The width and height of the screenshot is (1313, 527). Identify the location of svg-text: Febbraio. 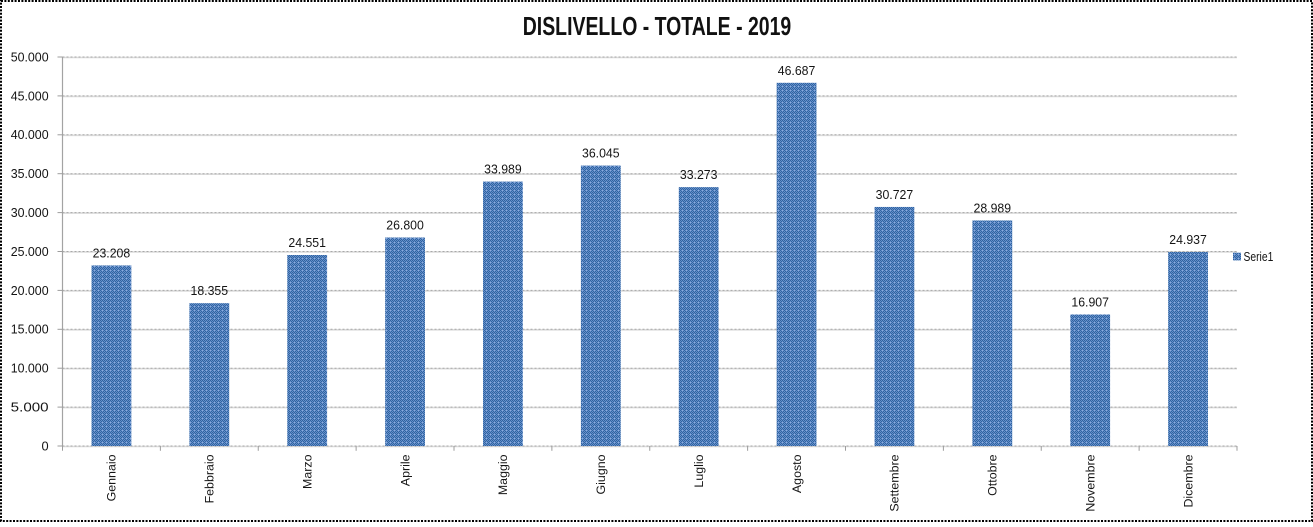
(210, 478).